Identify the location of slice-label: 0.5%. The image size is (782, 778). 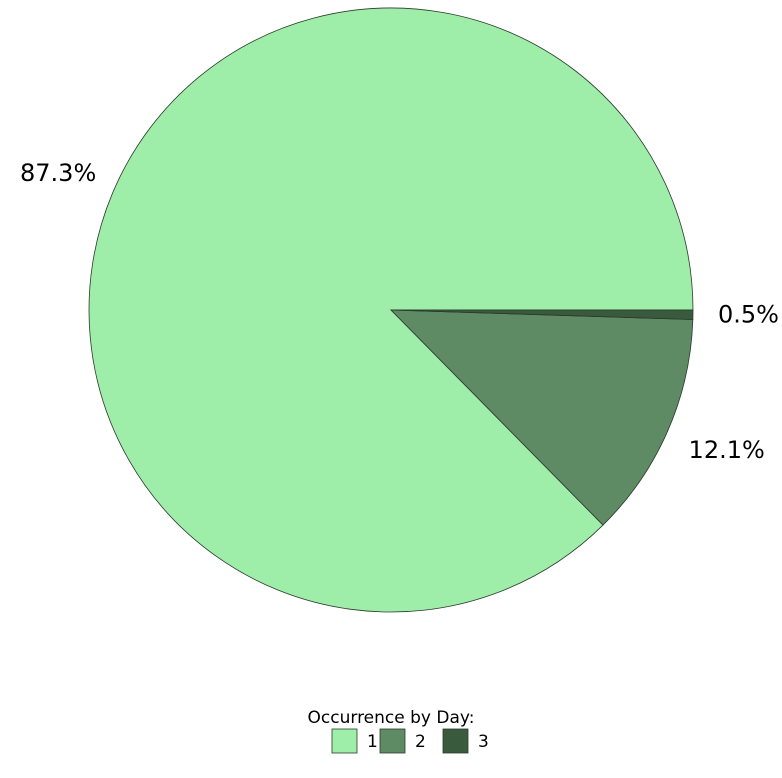
(748, 315).